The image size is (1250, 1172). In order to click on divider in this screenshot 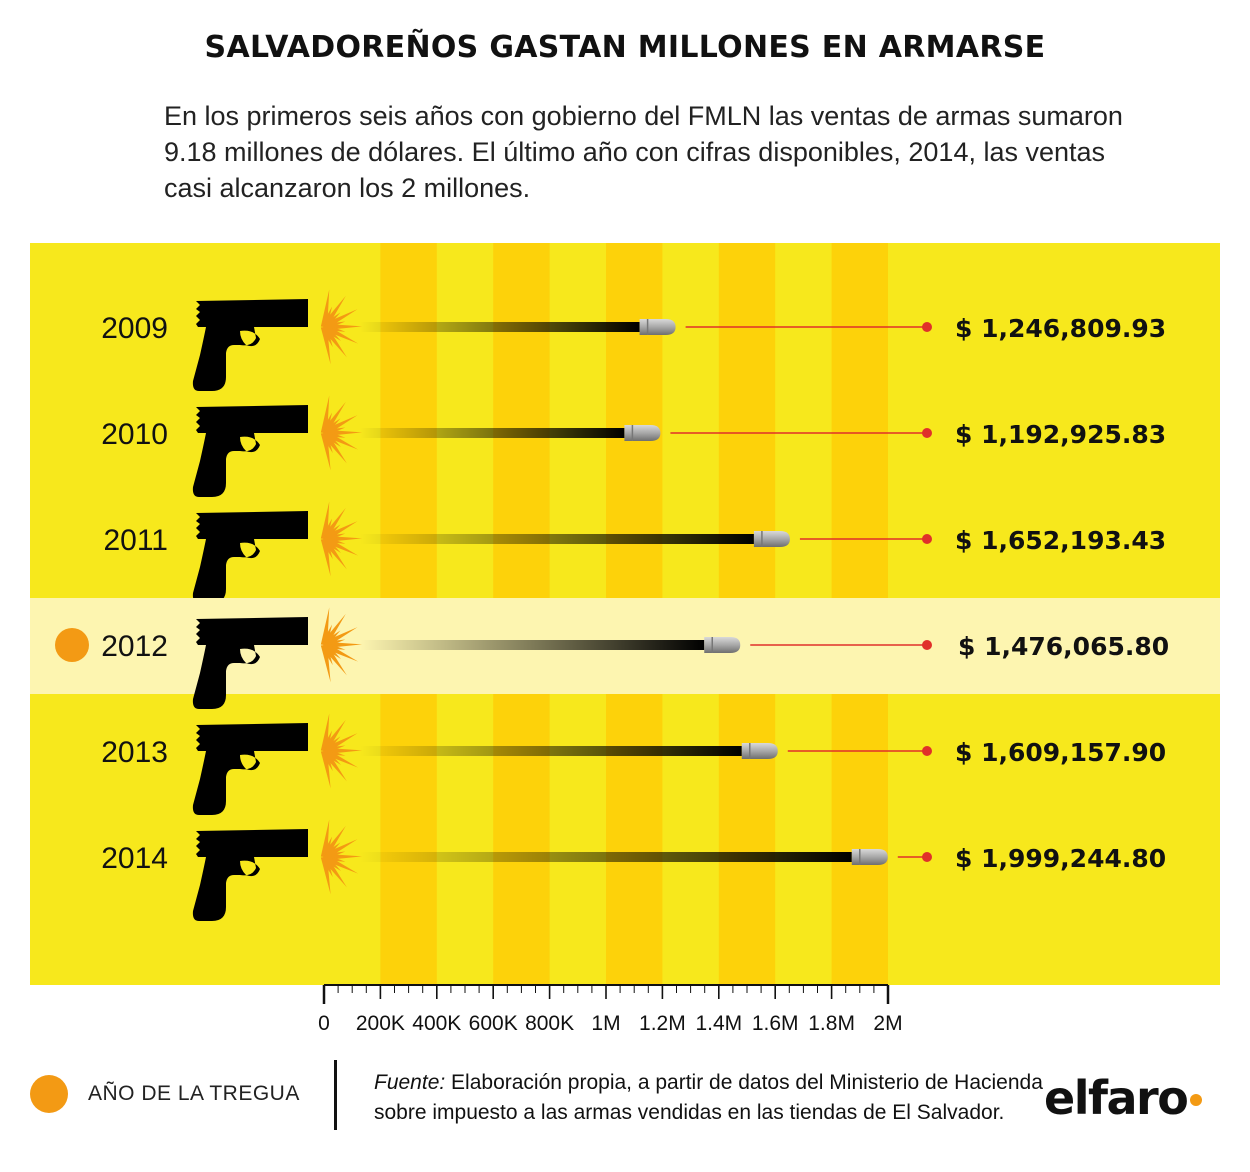, I will do `click(335, 1095)`.